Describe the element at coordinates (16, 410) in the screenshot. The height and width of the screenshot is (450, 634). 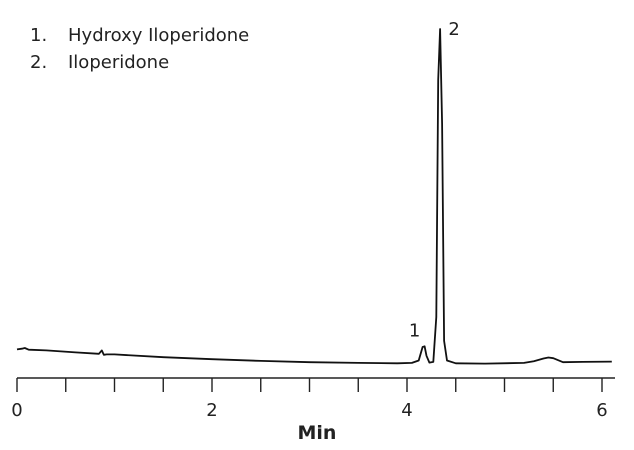
I see `x-tick-label: 0` at that location.